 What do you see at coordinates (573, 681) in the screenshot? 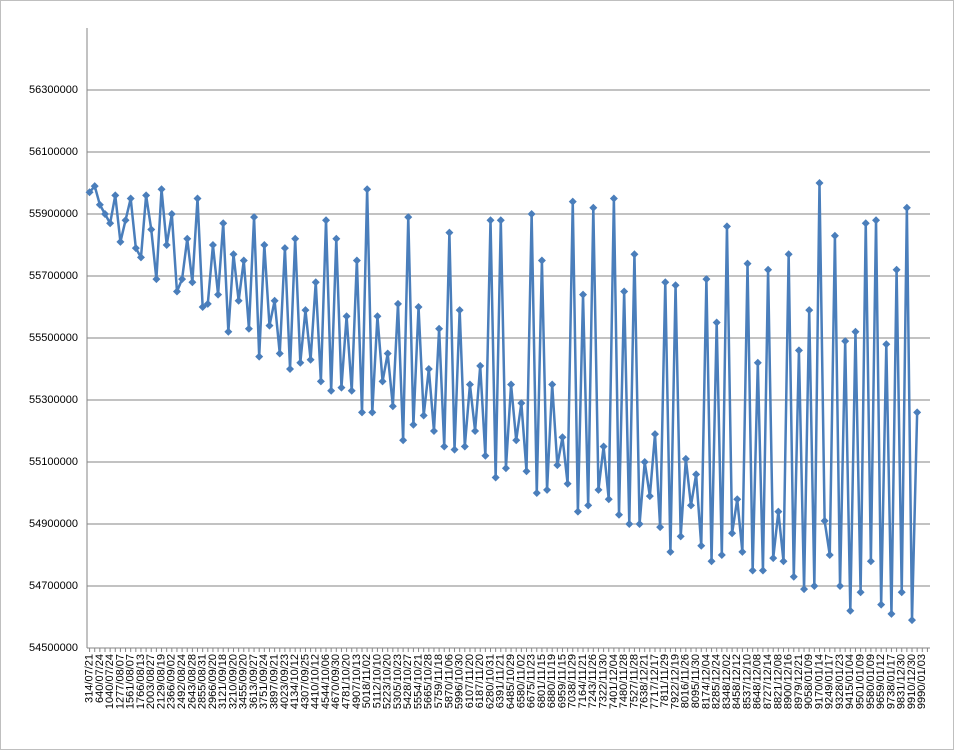
I see `x-tick-label: 7038/11/29` at bounding box center [573, 681].